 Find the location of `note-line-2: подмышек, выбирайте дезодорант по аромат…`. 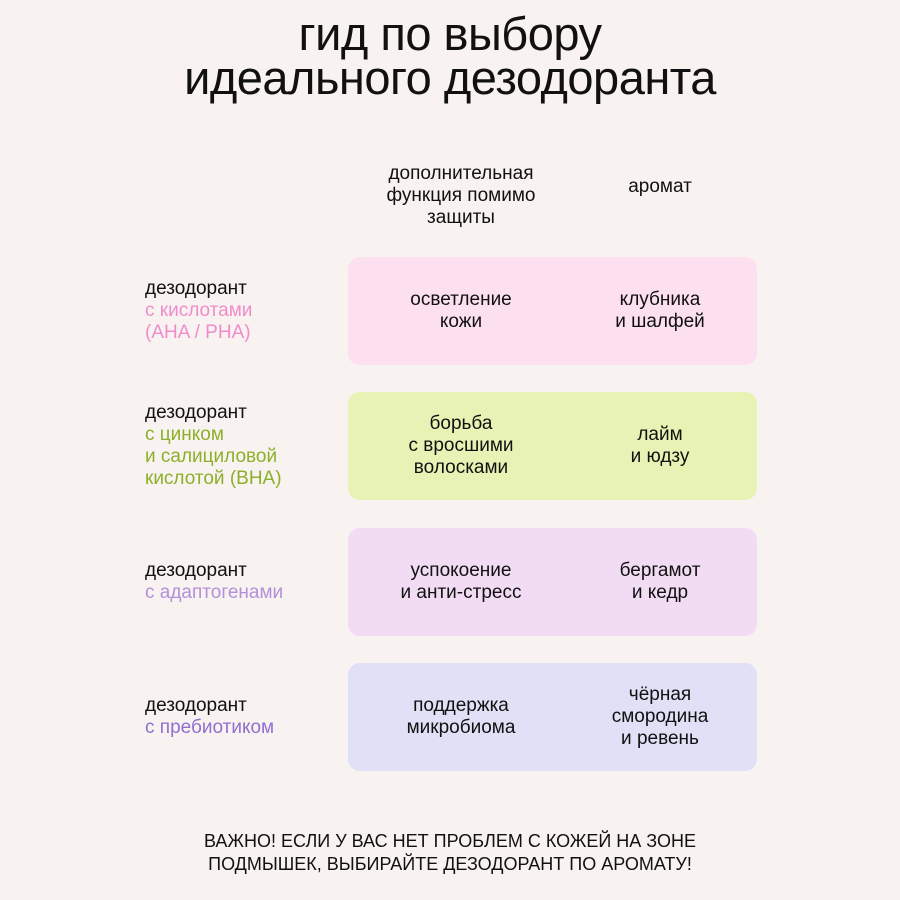

note-line-2: подмышек, выбирайте дезодорант по аромат… is located at coordinates (450, 864).